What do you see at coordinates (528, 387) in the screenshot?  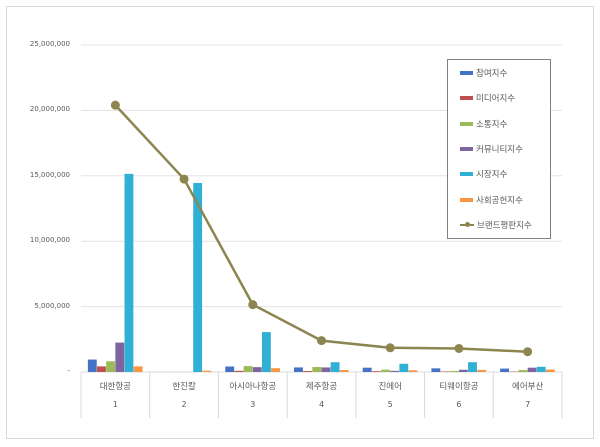 I see `x-category-label: 에어부산` at bounding box center [528, 387].